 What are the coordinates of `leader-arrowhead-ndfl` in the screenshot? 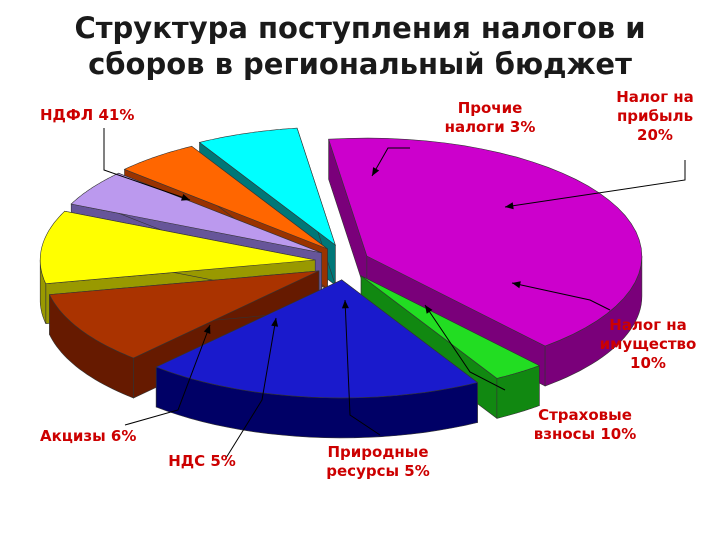 It's located at (185, 197).